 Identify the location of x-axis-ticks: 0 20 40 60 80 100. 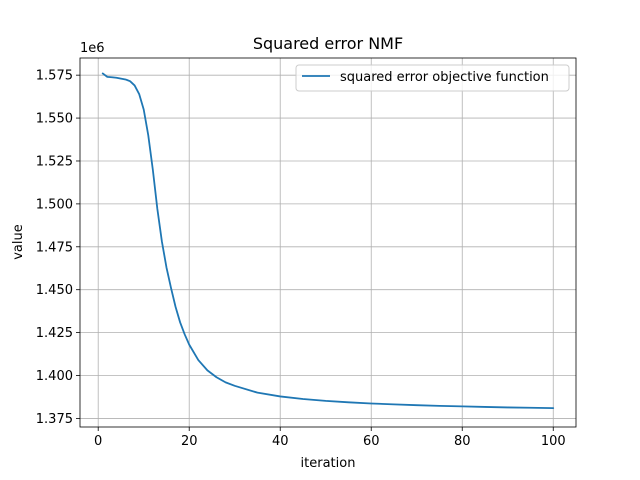
(330, 438).